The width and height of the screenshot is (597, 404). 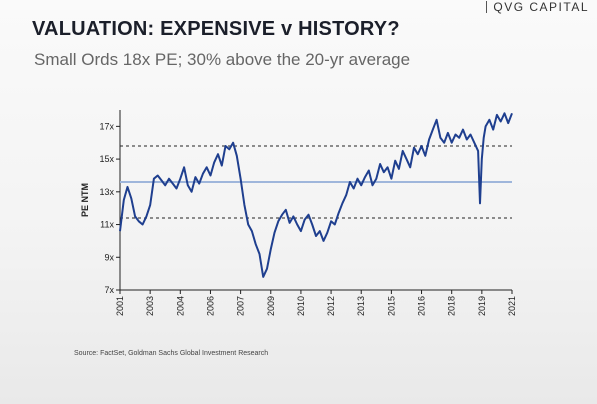 What do you see at coordinates (452, 306) in the screenshot?
I see `x-tick-label: 2018` at bounding box center [452, 306].